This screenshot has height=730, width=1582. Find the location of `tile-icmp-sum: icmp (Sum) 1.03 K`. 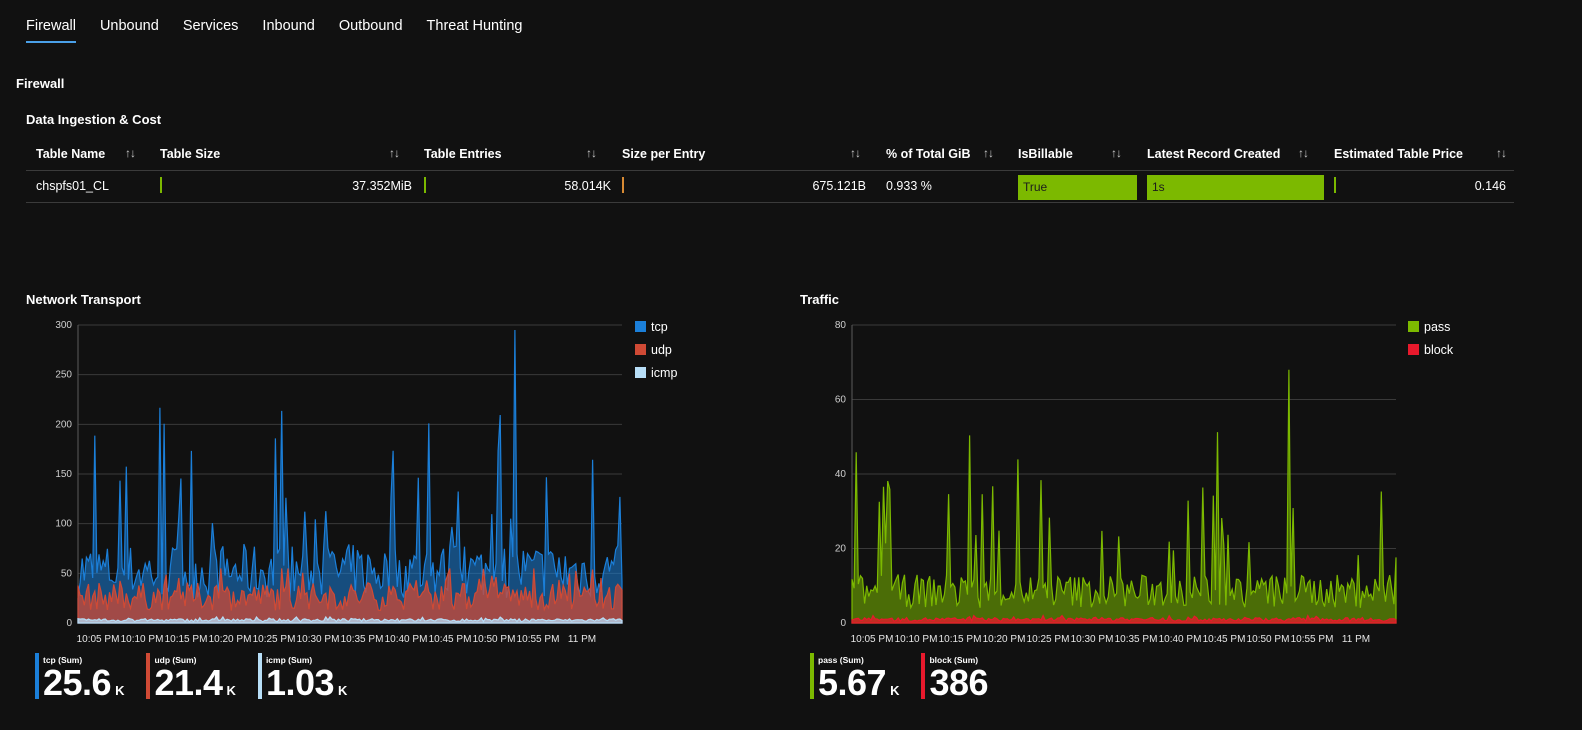

tile-icmp-sum: icmp (Sum) 1.03 K is located at coordinates (302, 677).